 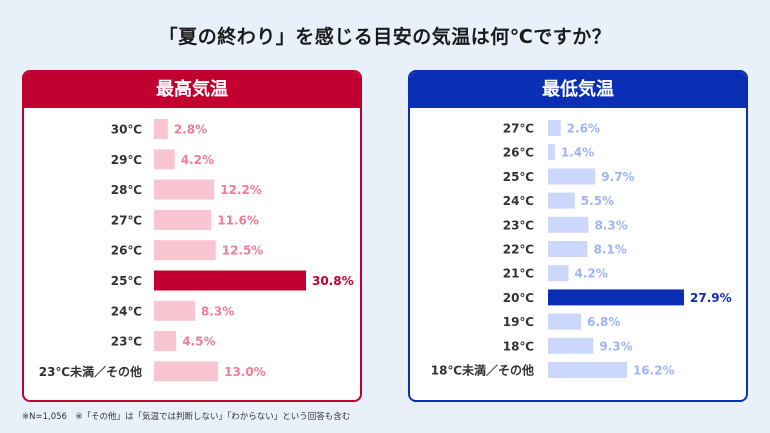 What do you see at coordinates (190, 130) in the screenshot?
I see `value-label: 2.8%` at bounding box center [190, 130].